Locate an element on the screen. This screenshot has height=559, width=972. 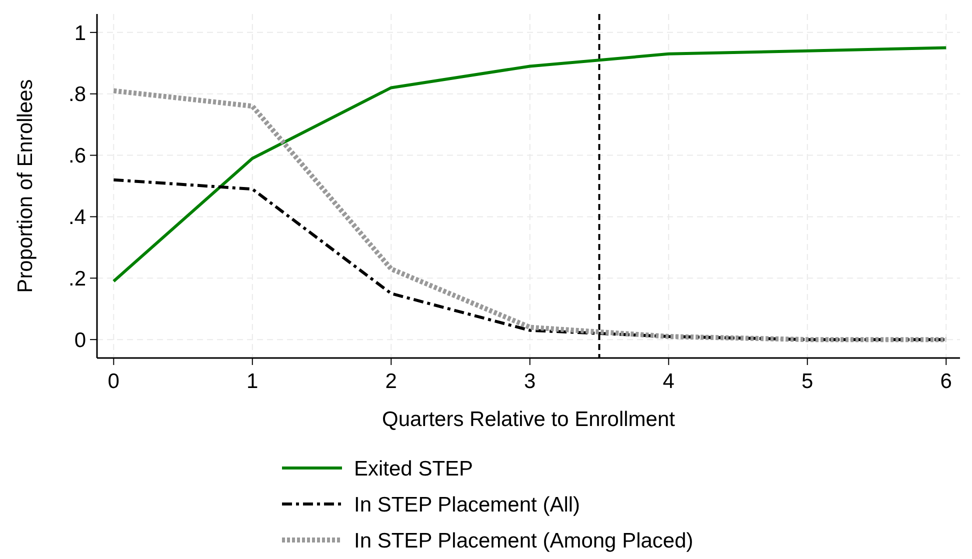
x-tick-label: 6 is located at coordinates (946, 381).